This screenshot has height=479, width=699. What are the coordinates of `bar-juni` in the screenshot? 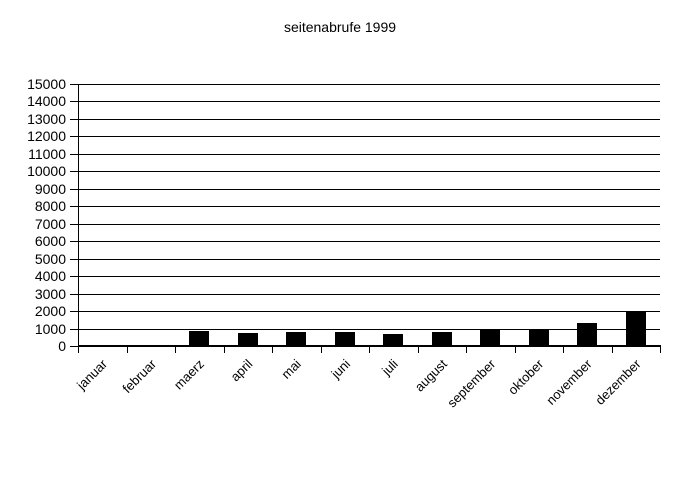 It's located at (344, 339).